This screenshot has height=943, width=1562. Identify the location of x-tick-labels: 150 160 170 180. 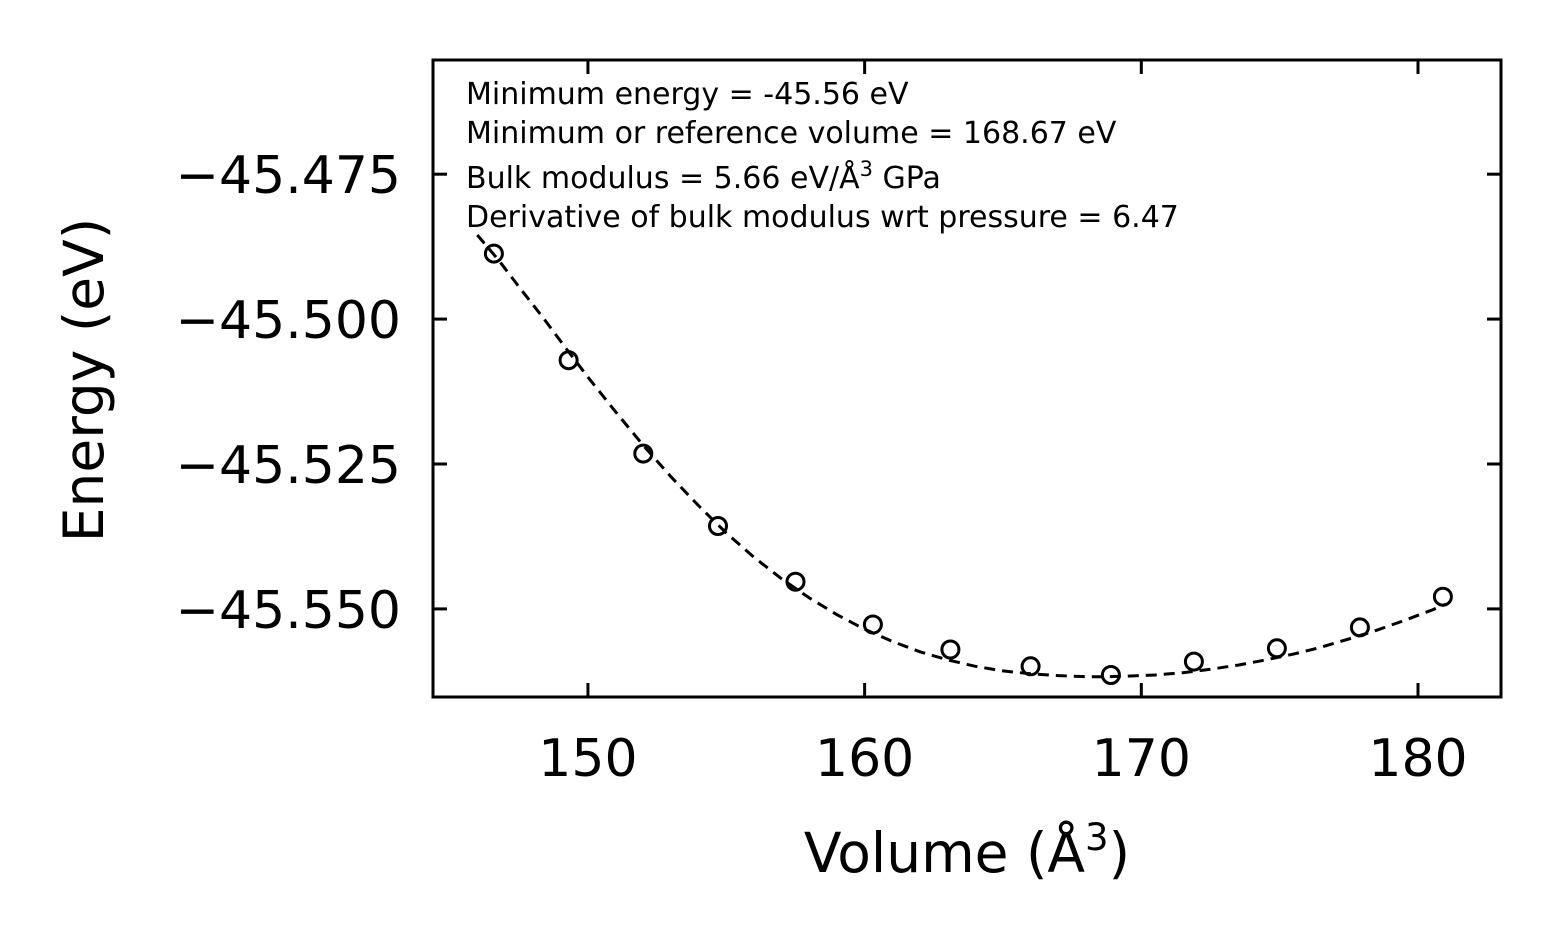
(1002, 759).